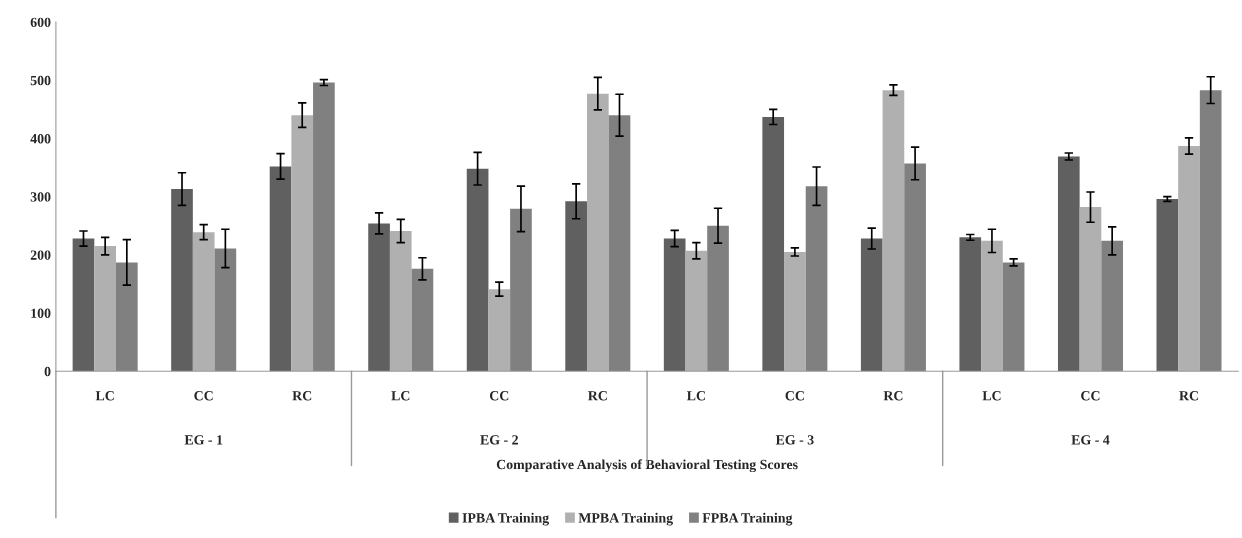  I want to click on y-tick-label: 100, so click(41, 313).